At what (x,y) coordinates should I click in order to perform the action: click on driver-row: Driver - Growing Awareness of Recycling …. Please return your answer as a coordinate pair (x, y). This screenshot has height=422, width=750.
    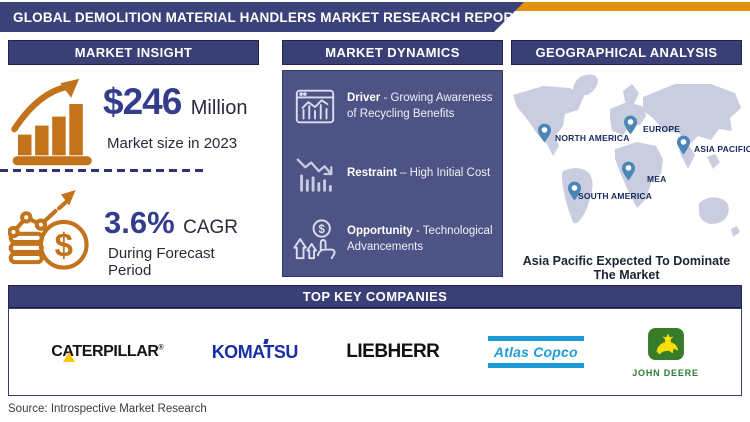
    Looking at the image, I should click on (392, 107).